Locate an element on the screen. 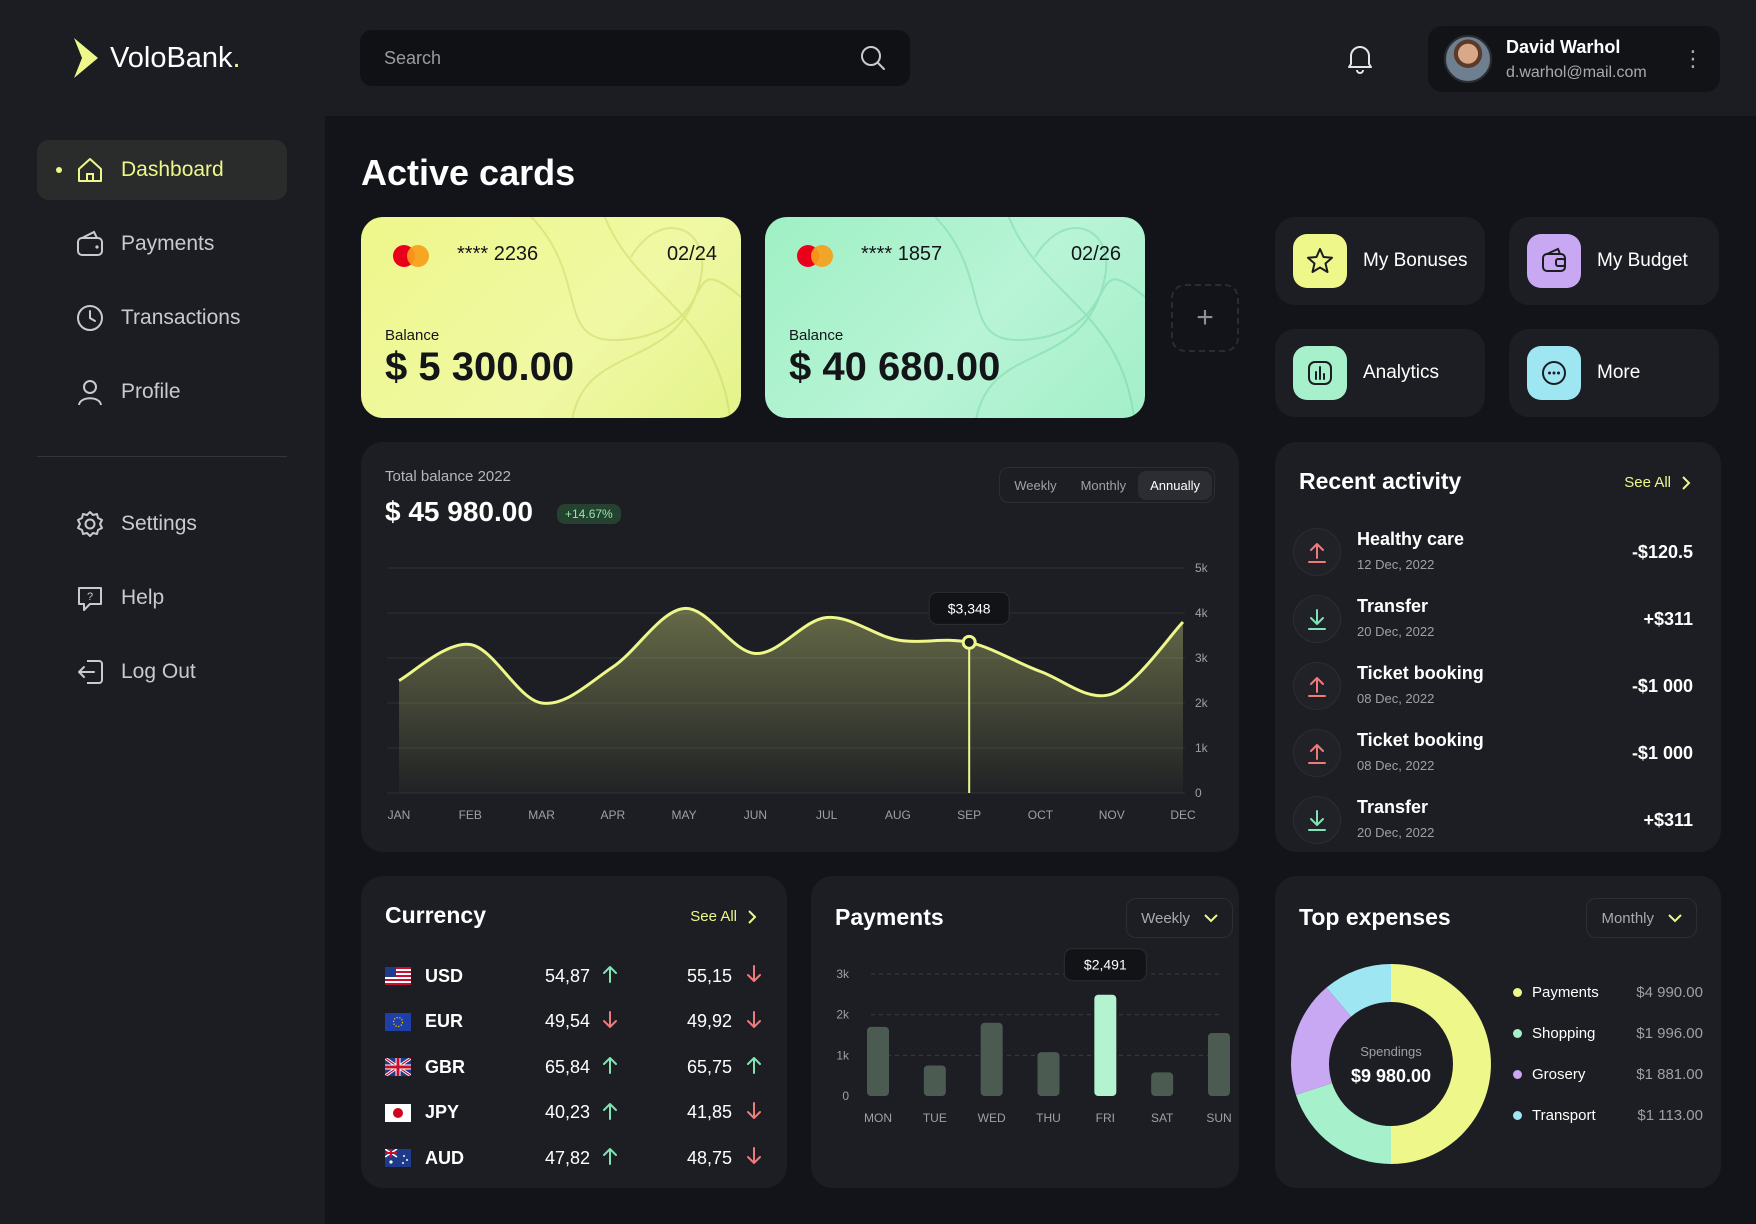 The height and width of the screenshot is (1224, 1756). y-tick-label: 4k is located at coordinates (1202, 613).